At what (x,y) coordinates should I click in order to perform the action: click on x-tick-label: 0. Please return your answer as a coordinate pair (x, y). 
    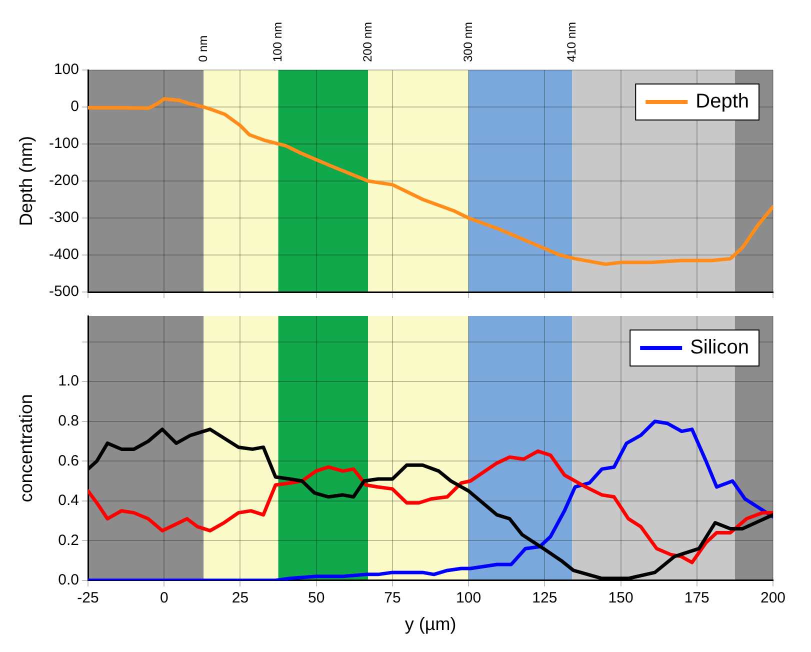
    Looking at the image, I should click on (164, 598).